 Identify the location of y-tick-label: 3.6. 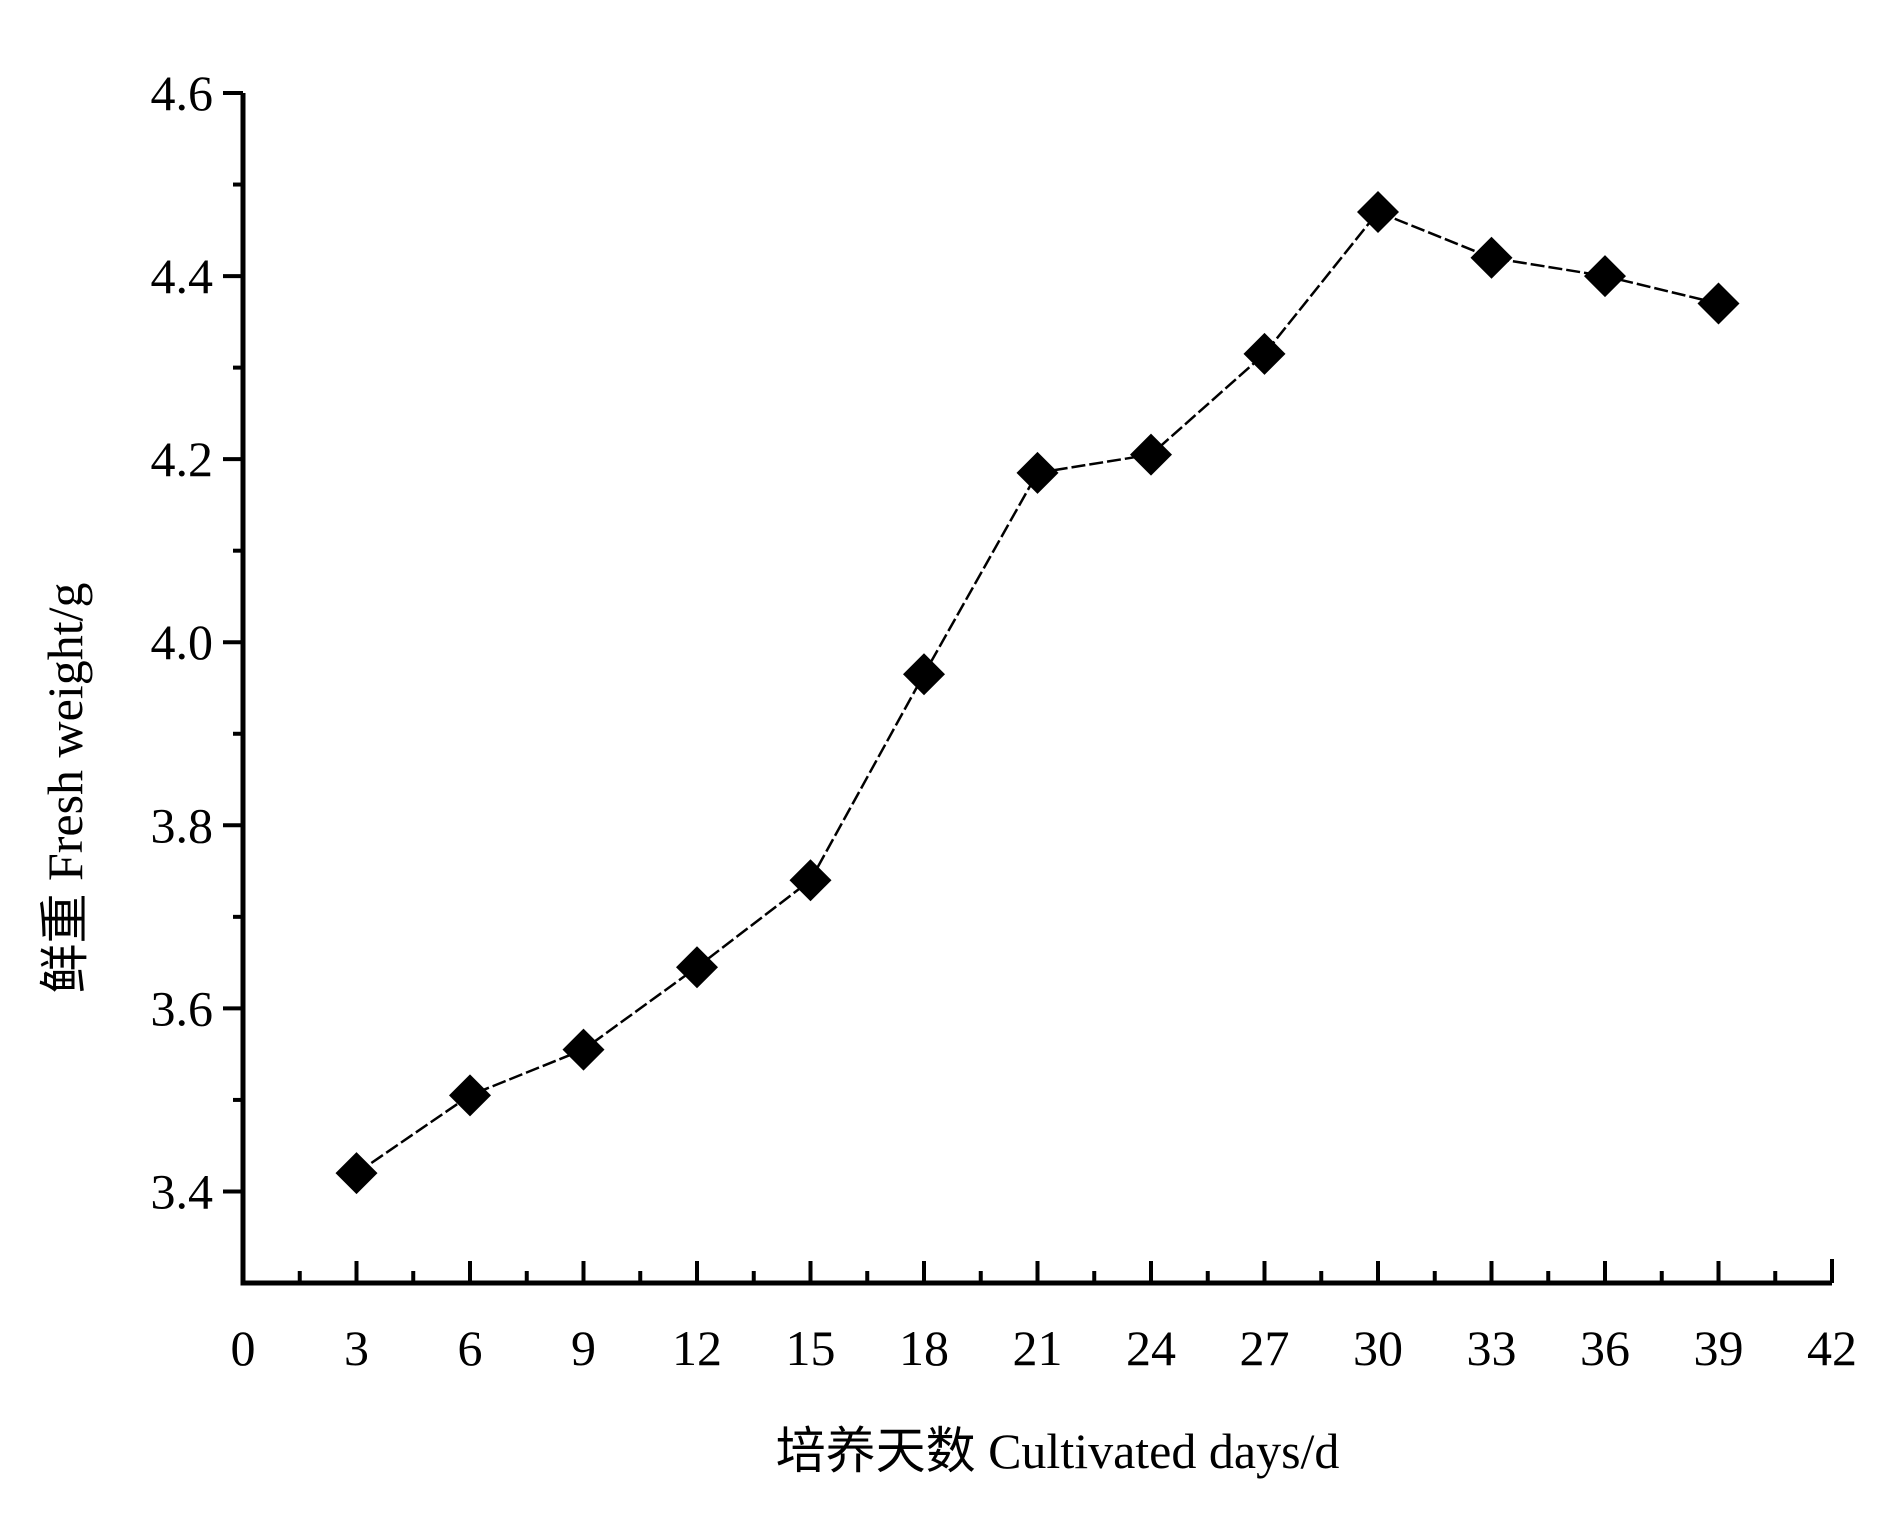
(182, 1008).